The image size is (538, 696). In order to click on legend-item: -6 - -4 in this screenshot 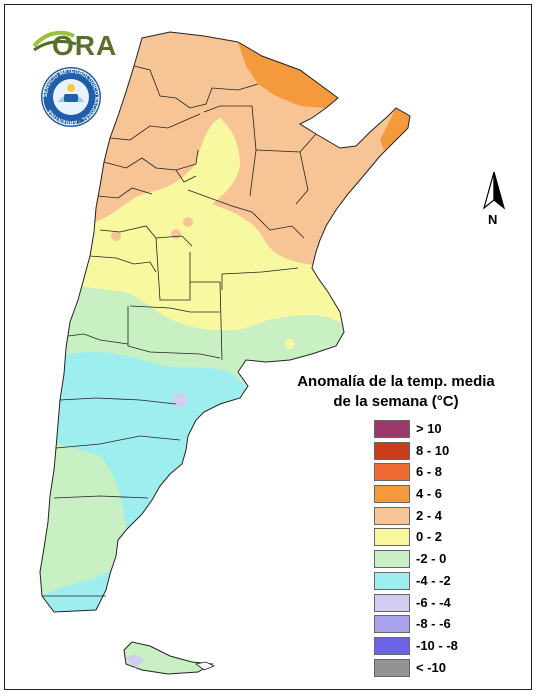, I will do `click(449, 603)`.